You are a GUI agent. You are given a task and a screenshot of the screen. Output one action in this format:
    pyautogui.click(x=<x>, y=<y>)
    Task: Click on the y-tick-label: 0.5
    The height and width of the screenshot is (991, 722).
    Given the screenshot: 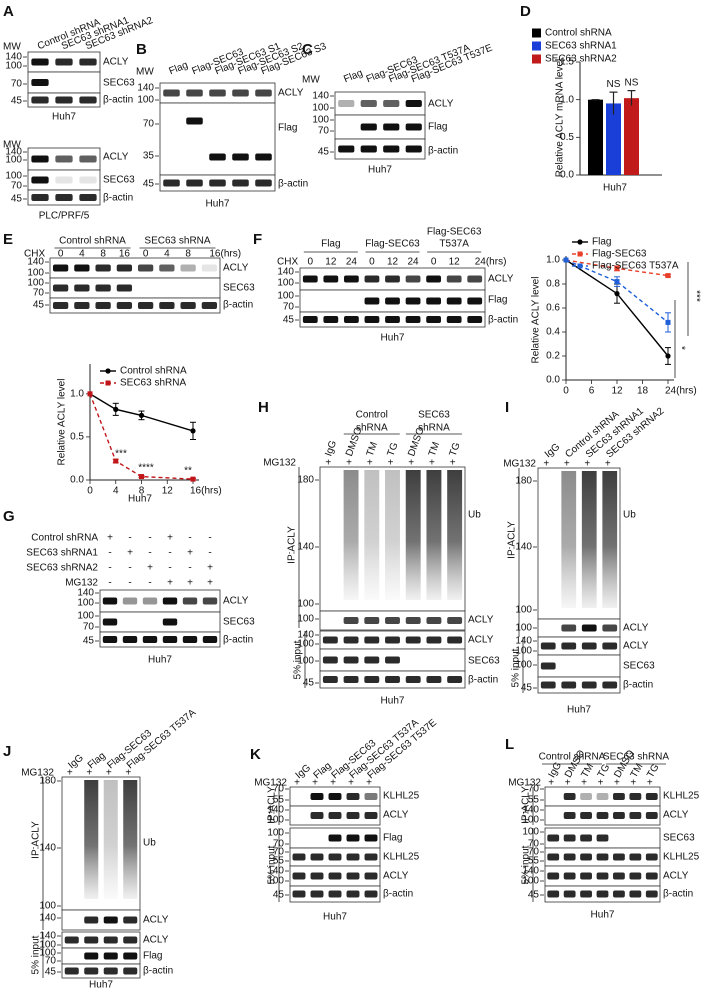 What is the action you would take?
    pyautogui.click(x=567, y=137)
    